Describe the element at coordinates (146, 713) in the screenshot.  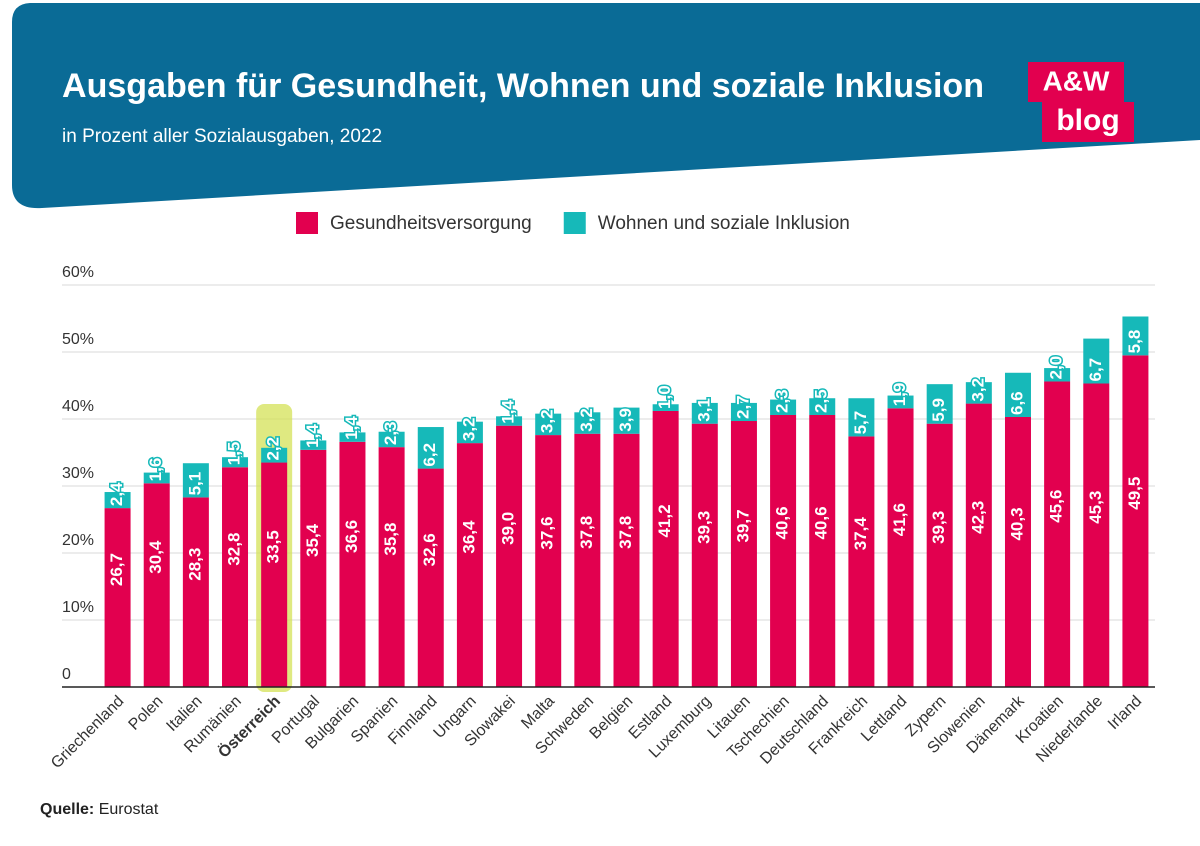
I see `x-tick-label: Polen` at that location.